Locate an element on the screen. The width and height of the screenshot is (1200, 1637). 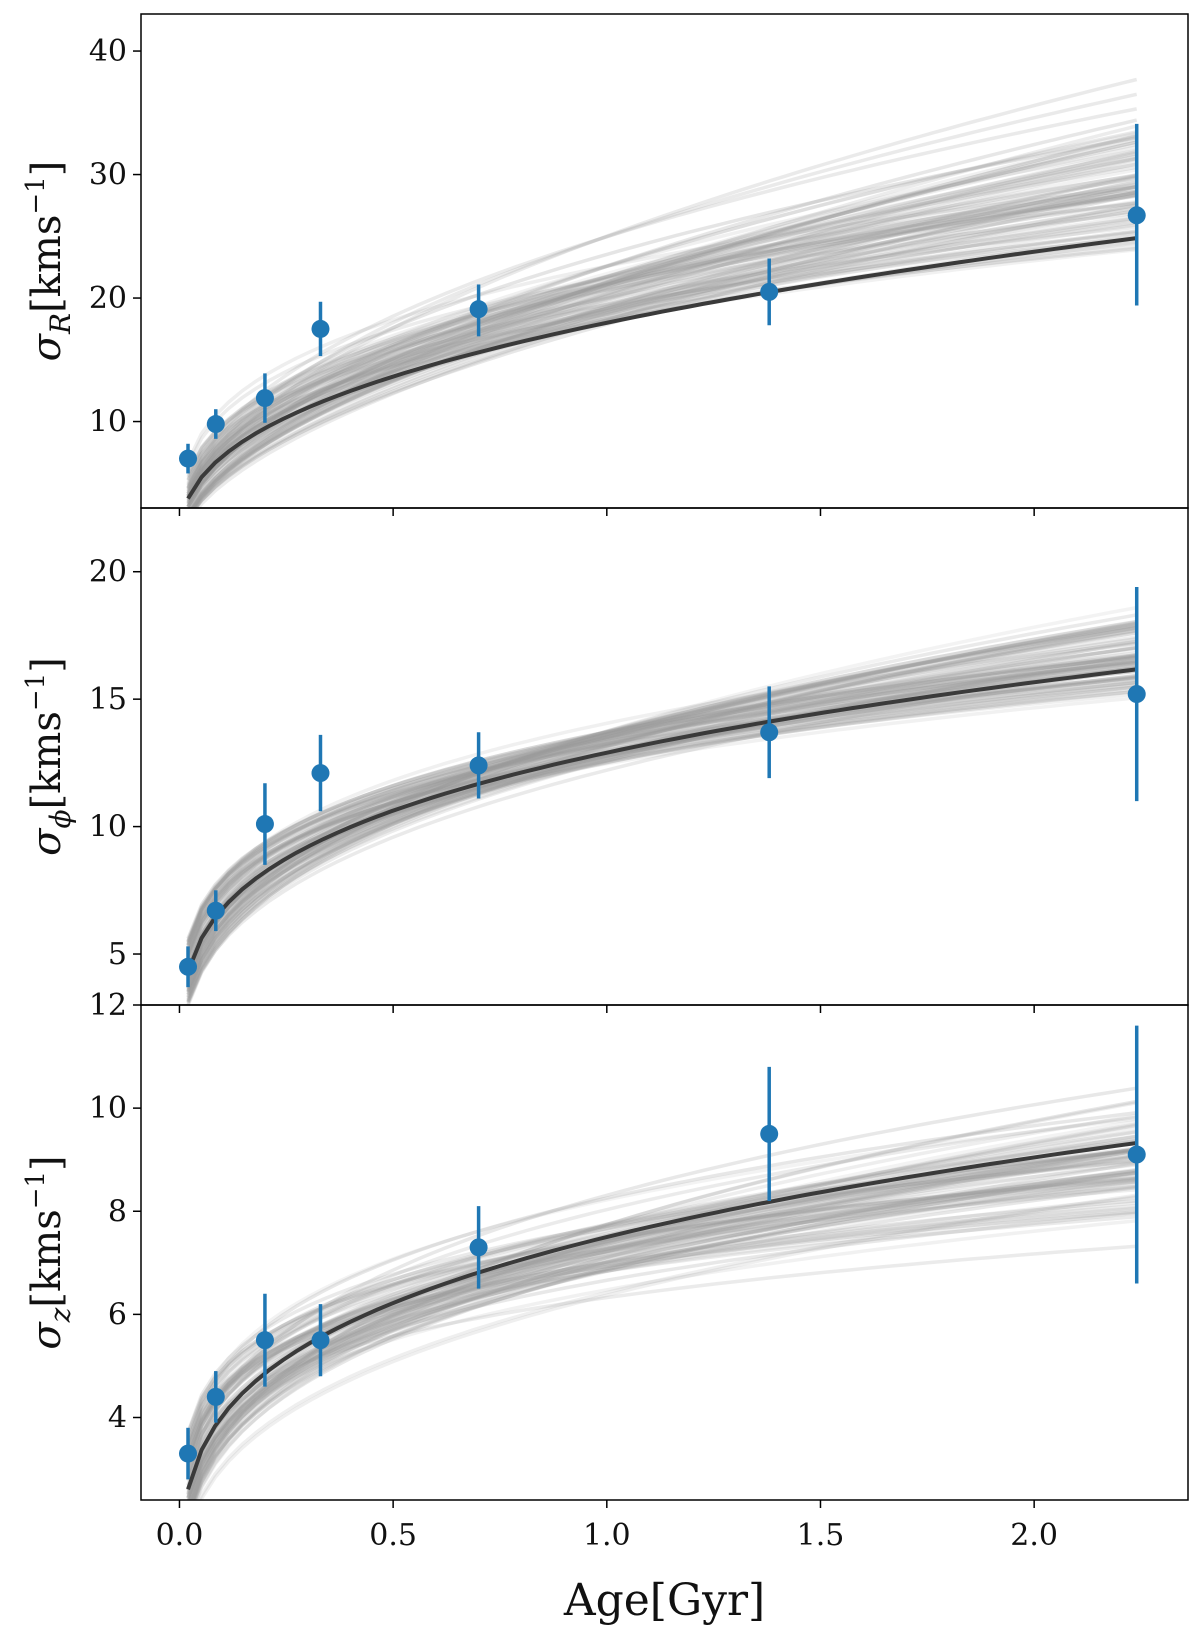
y-axis-label: σϕ[kms−1] is located at coordinates (49, 756).